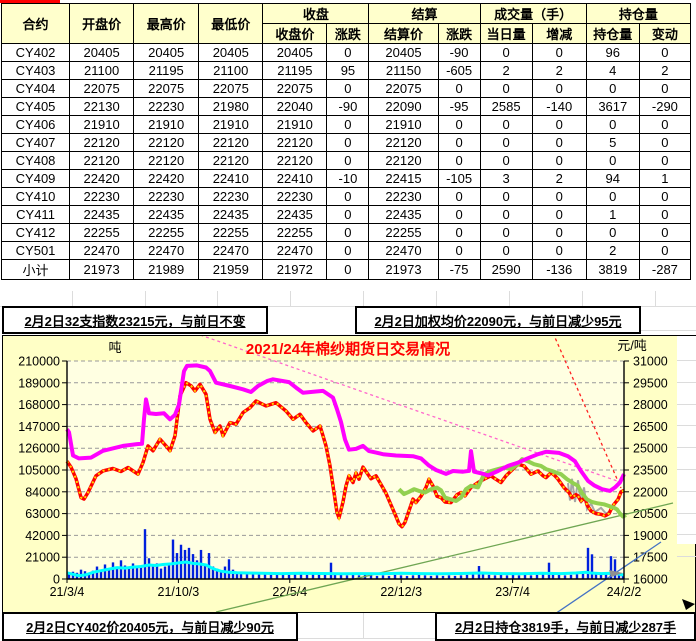 Image resolution: width=696 pixels, height=641 pixels. I want to click on cell-CY406-增减: 0, so click(559, 124).